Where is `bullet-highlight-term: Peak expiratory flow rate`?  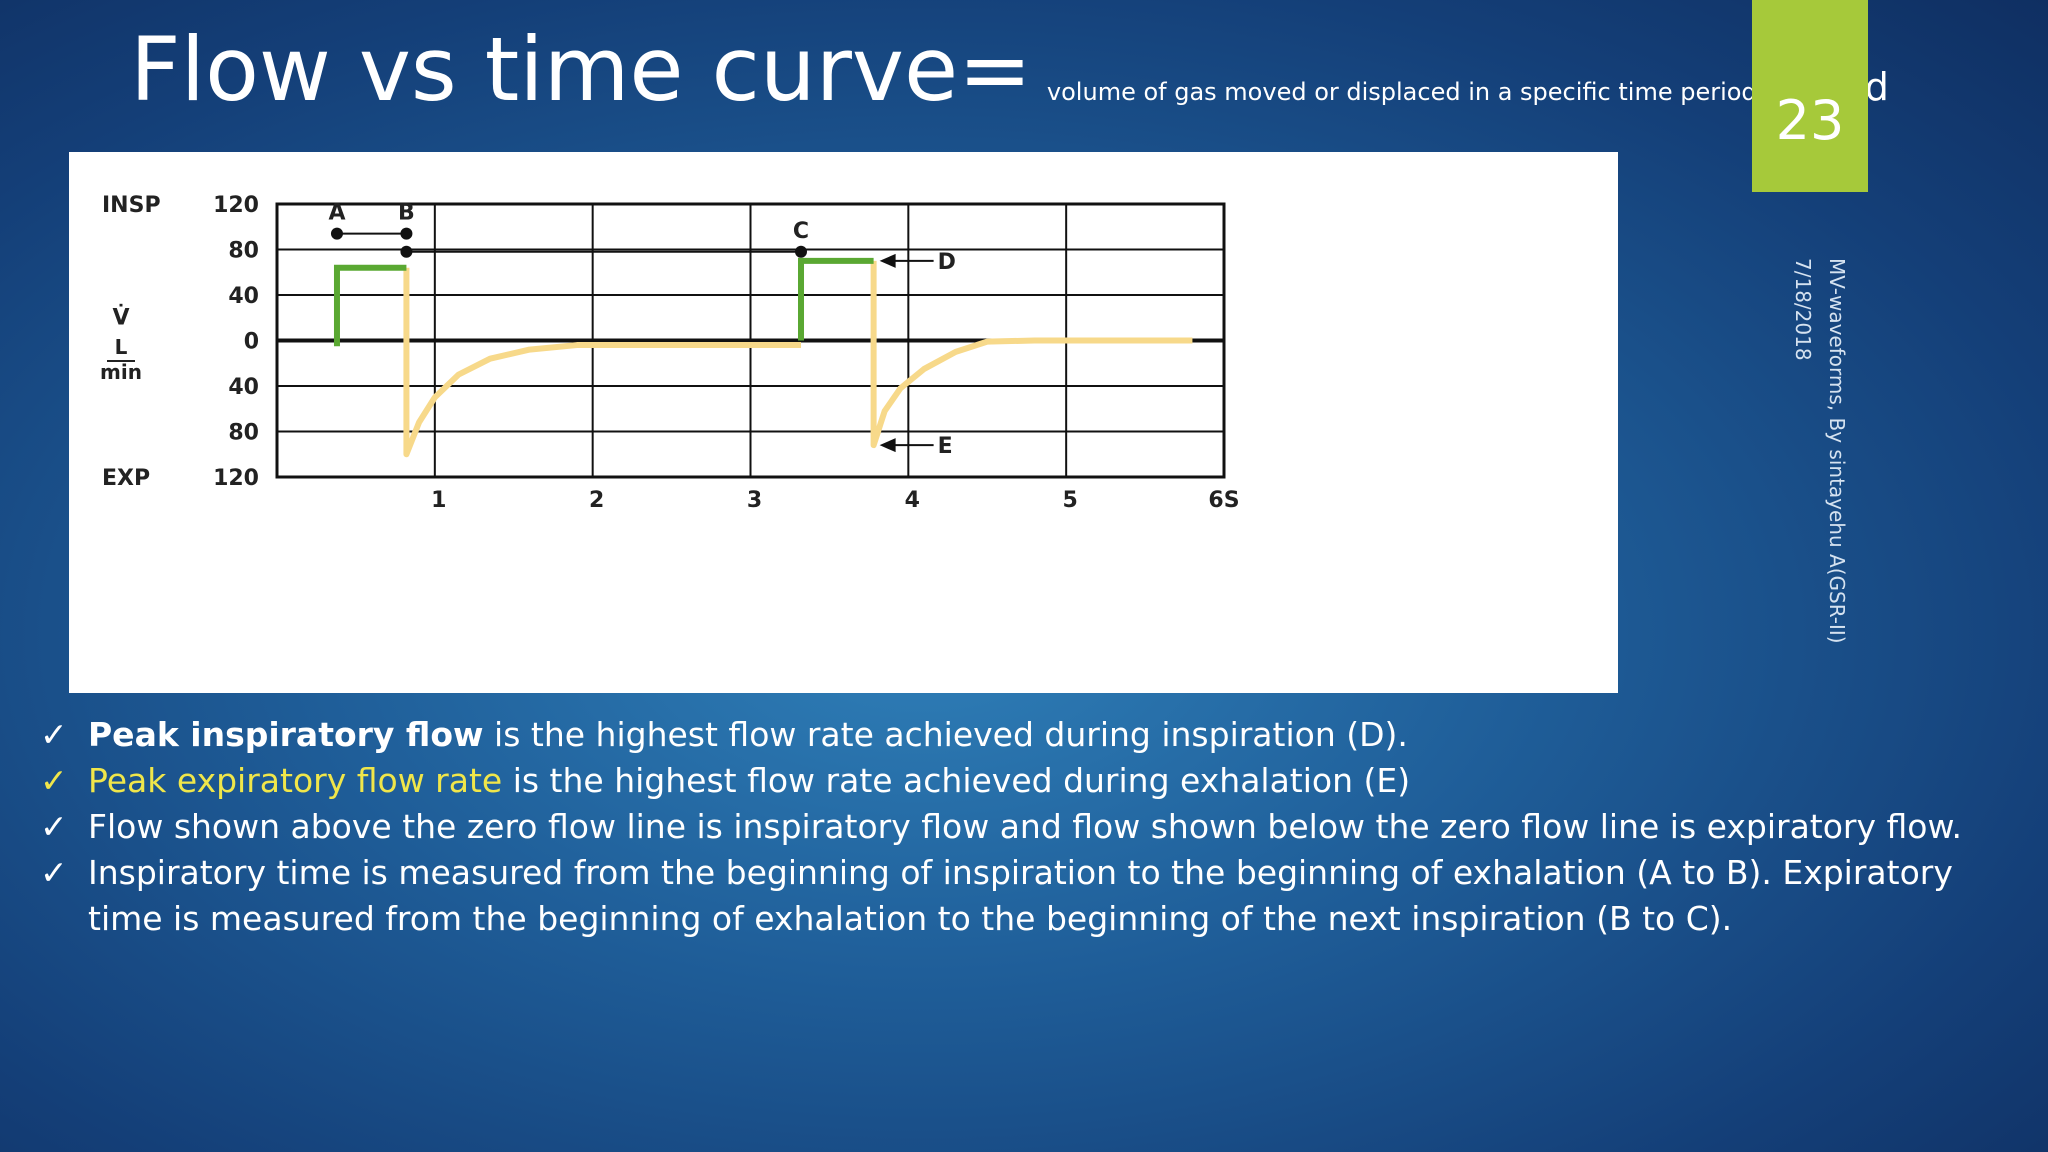
bullet-highlight-term: Peak expiratory flow rate is located at coordinates (295, 780).